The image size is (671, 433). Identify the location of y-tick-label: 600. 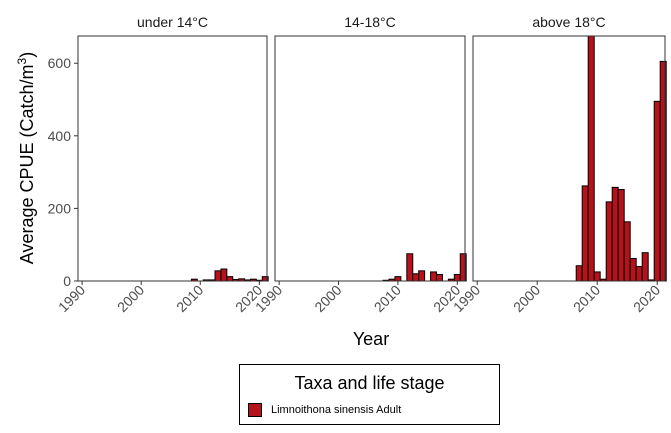
(60, 63).